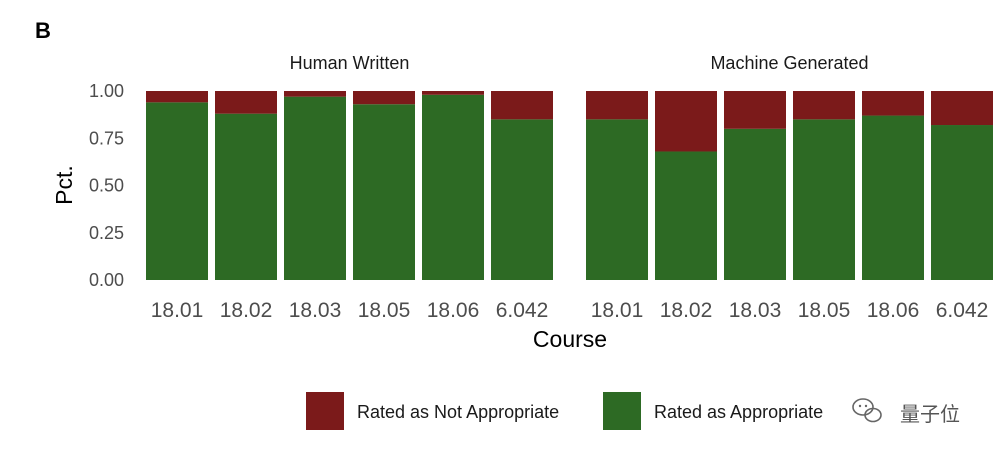 This screenshot has height=458, width=1006. What do you see at coordinates (738, 412) in the screenshot?
I see `legend-label-appropriate: Rated as Appropriate` at bounding box center [738, 412].